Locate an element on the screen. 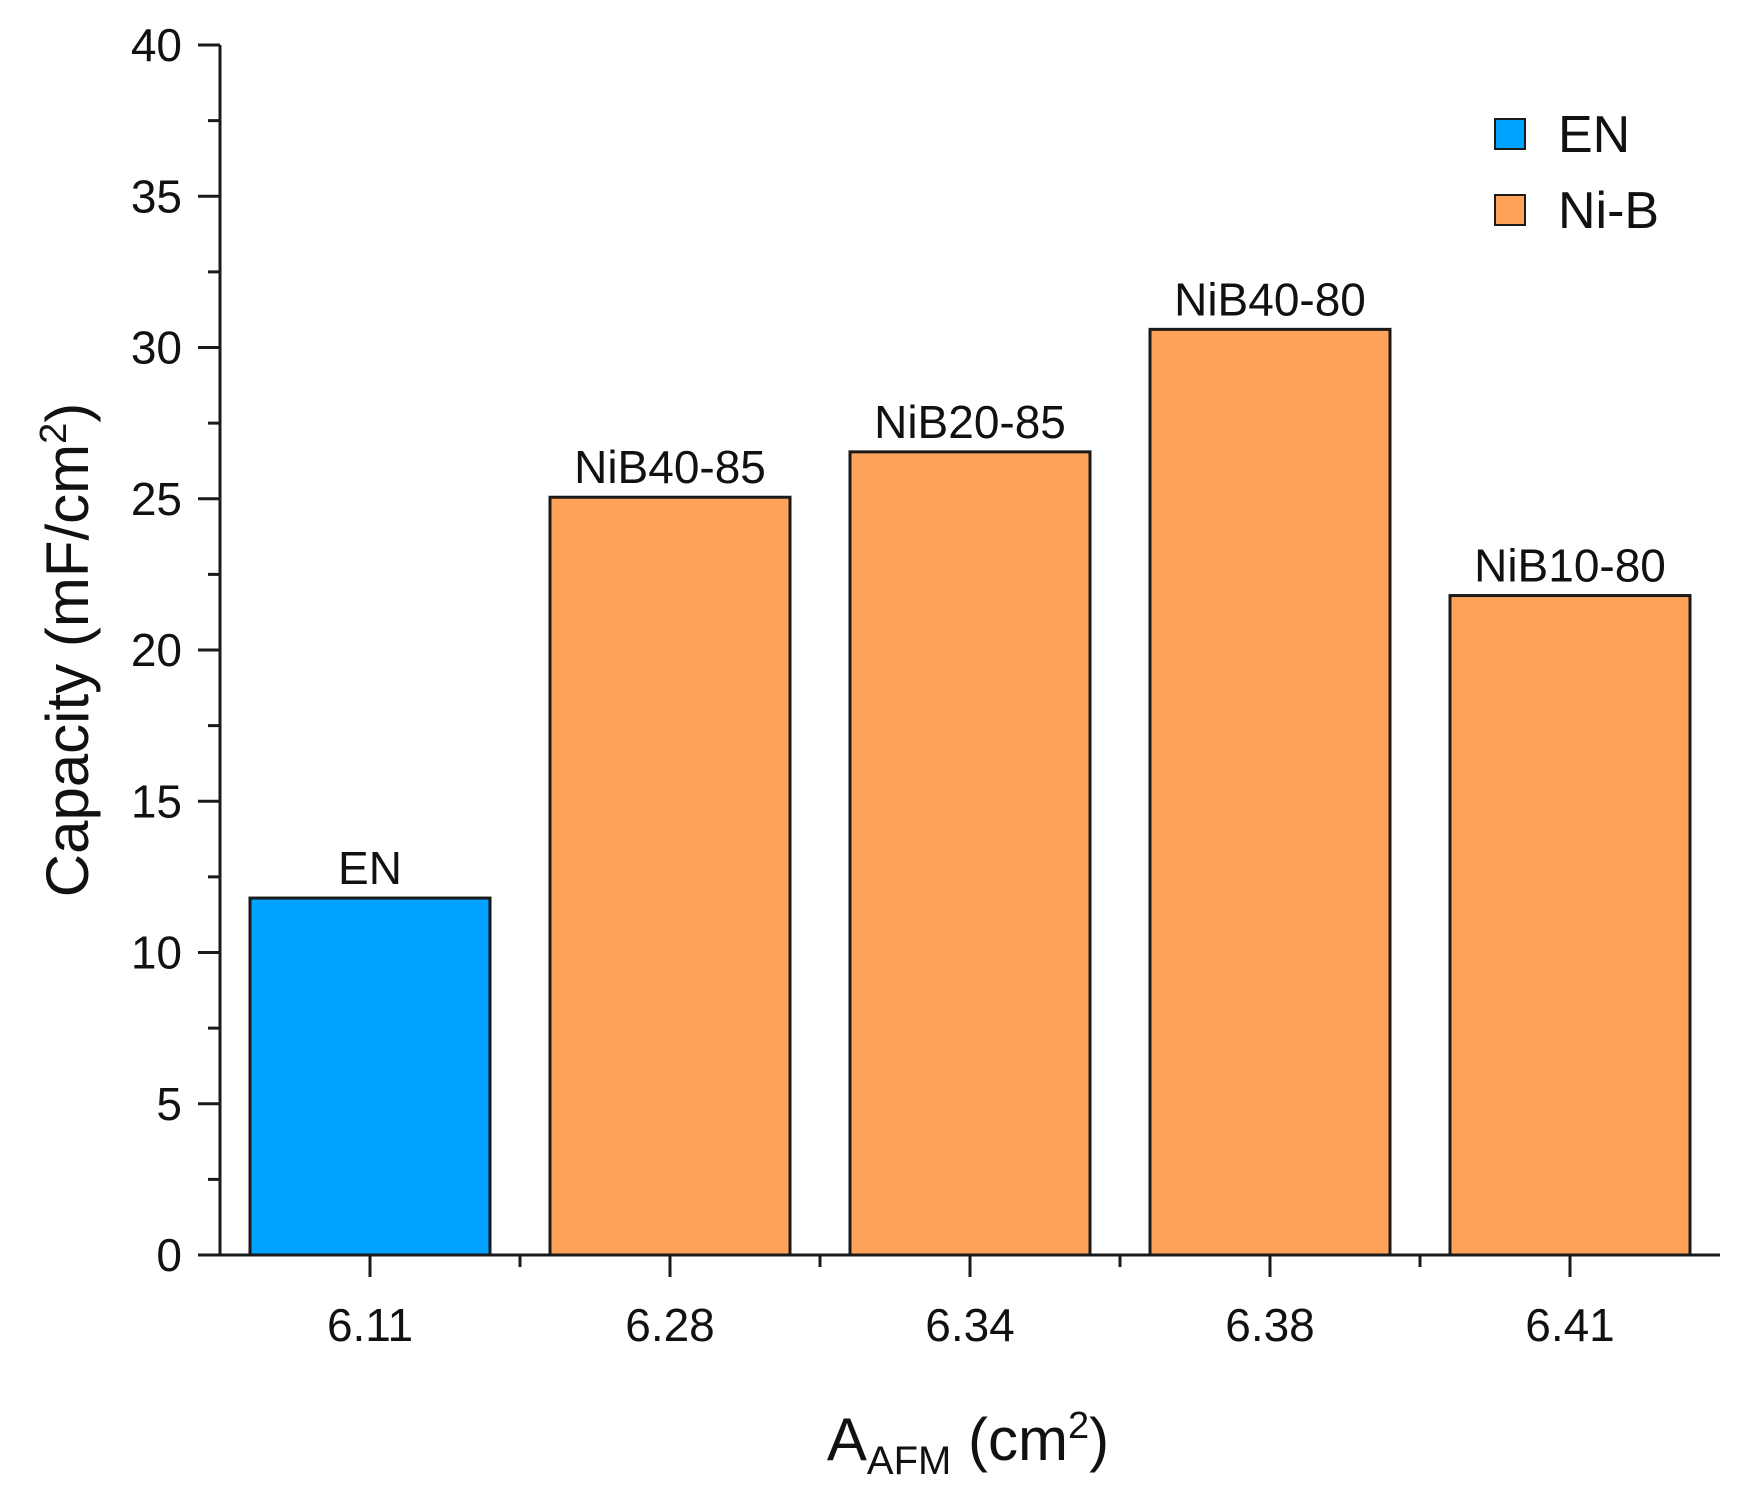  x-tick-label: 6.41 is located at coordinates (1570, 1325).